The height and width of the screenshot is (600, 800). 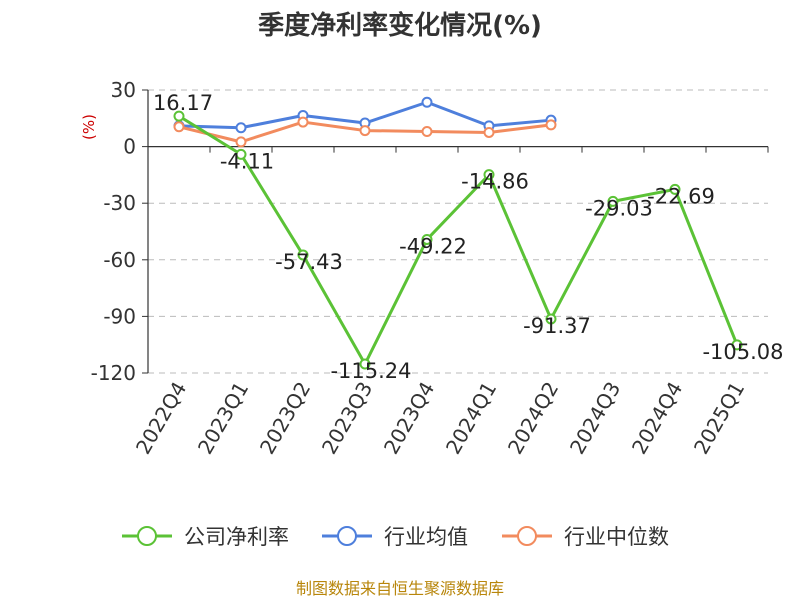 I want to click on x-tick-label: 2024Q4, so click(x=657, y=418).